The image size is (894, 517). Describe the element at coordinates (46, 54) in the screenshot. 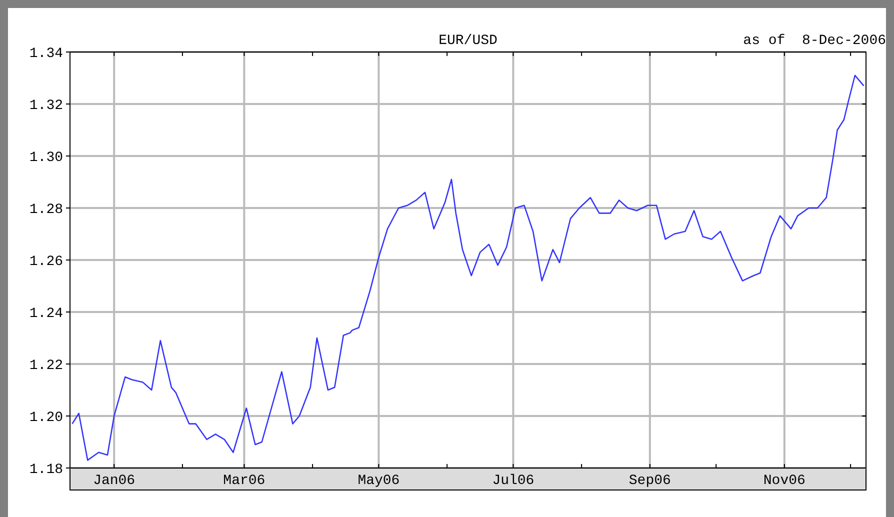

I see `y-tick-label: 1.34` at that location.